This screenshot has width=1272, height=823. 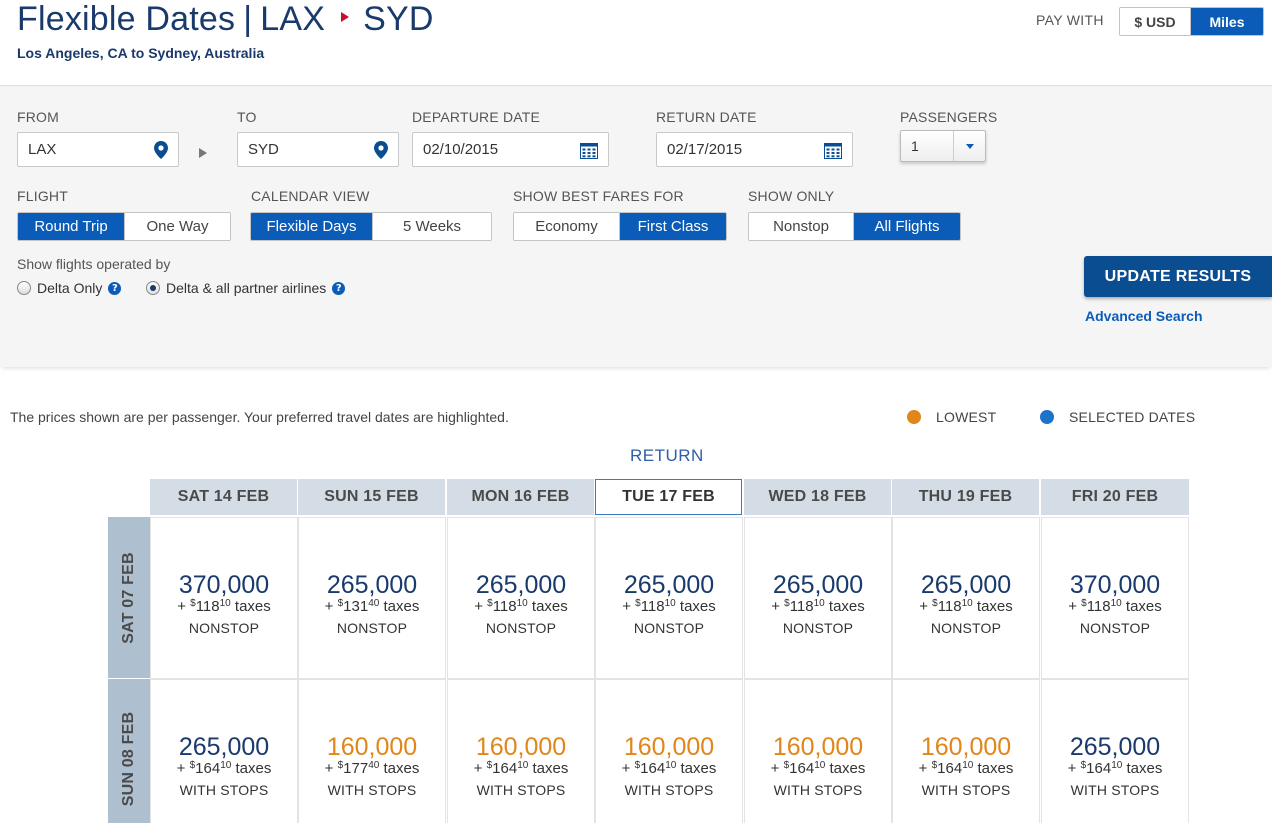 I want to click on from-field: LAX, so click(x=98, y=149).